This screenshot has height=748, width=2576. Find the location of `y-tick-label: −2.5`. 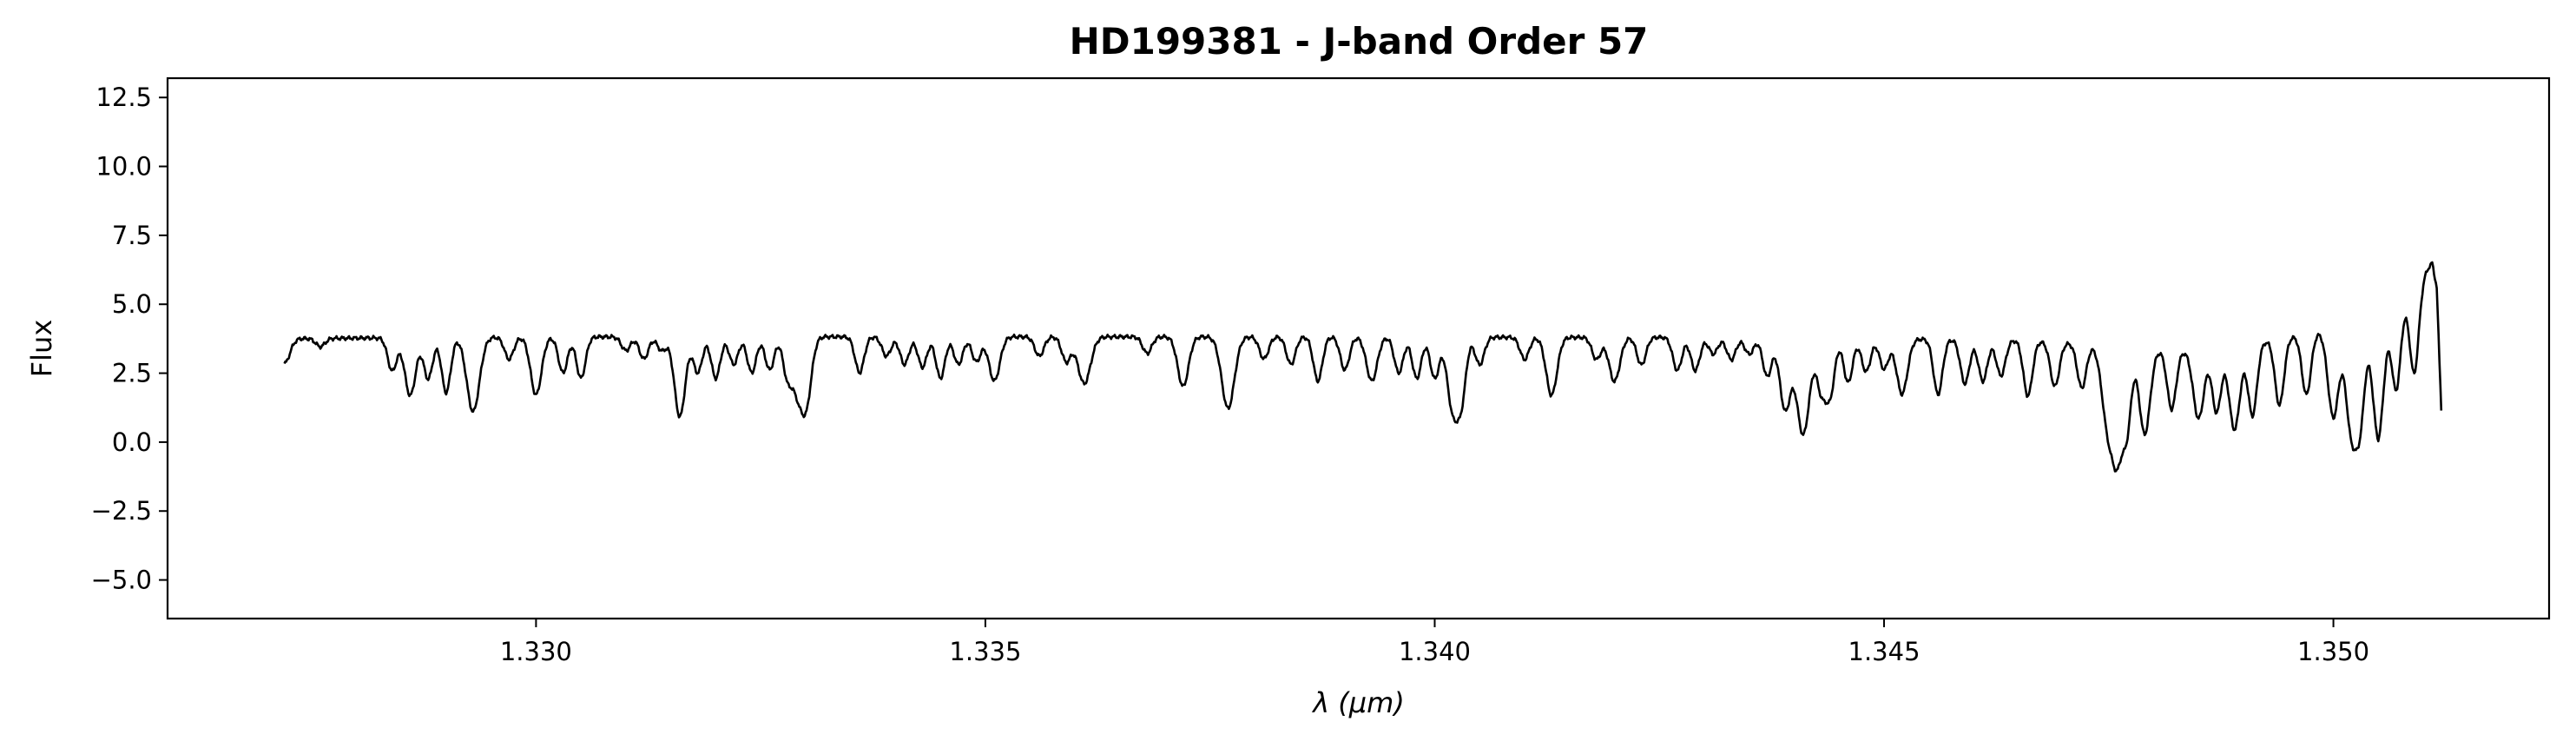

y-tick-label: −2.5 is located at coordinates (121, 511).